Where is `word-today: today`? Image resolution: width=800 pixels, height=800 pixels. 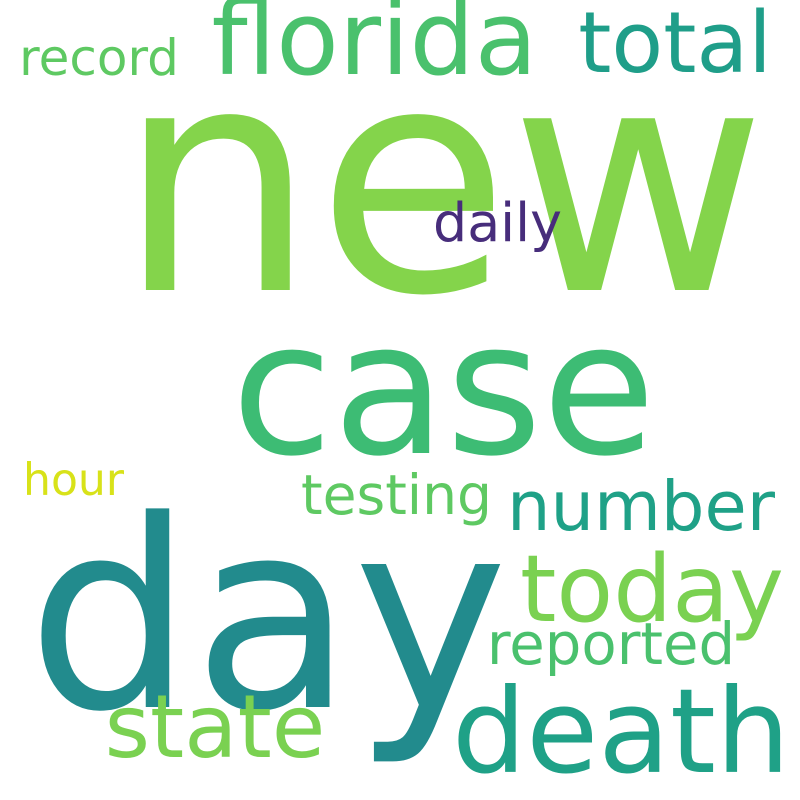 word-today: today is located at coordinates (652, 588).